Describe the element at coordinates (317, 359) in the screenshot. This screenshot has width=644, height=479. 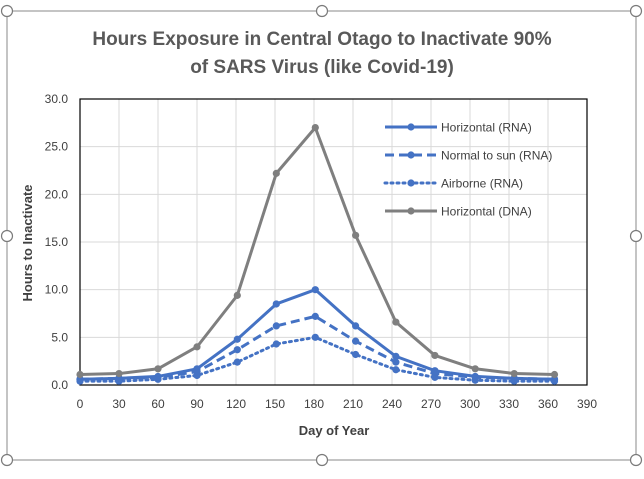
I see `series-airborne-rna` at that location.